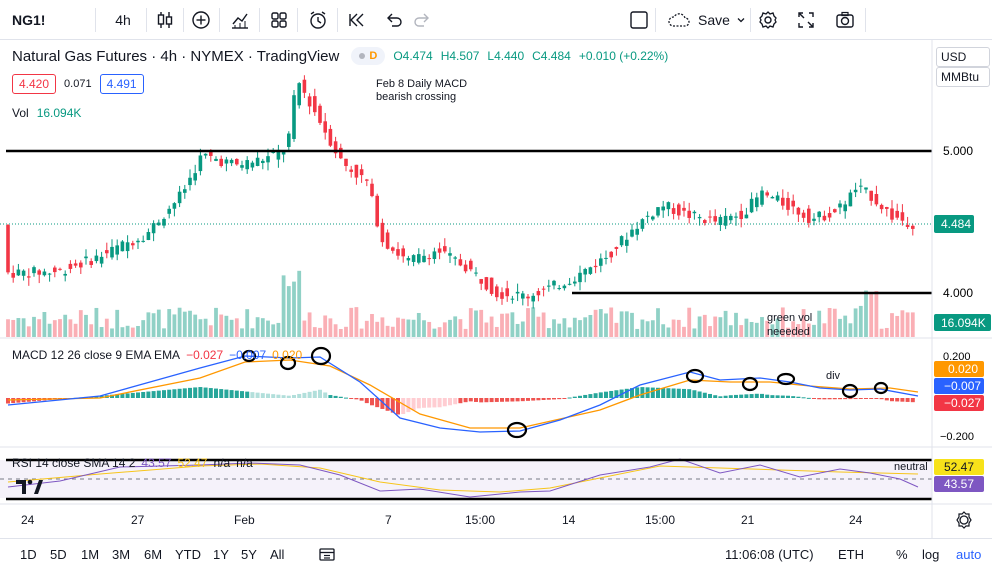 The image size is (992, 569). What do you see at coordinates (121, 554) in the screenshot?
I see `range-button-3m: 3M` at bounding box center [121, 554].